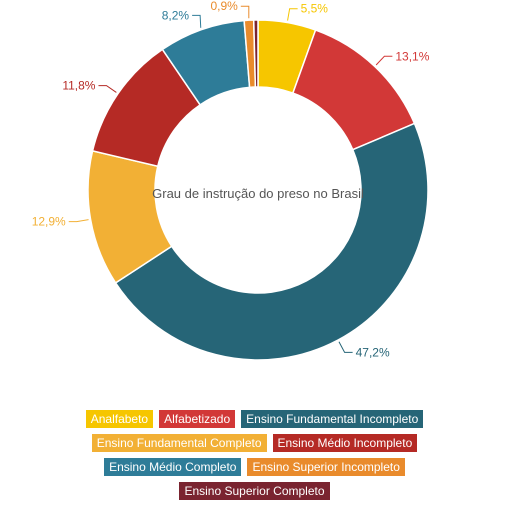 Image resolution: width=509 pixels, height=511 pixels. What do you see at coordinates (78, 86) in the screenshot?
I see `value-label: 11,8%` at bounding box center [78, 86].